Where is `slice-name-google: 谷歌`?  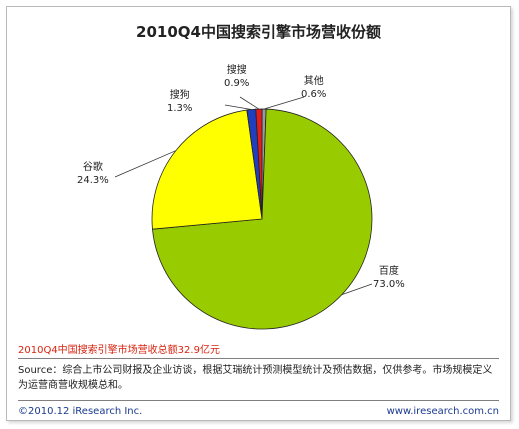 slice-name-google: 谷歌 is located at coordinates (92, 167).